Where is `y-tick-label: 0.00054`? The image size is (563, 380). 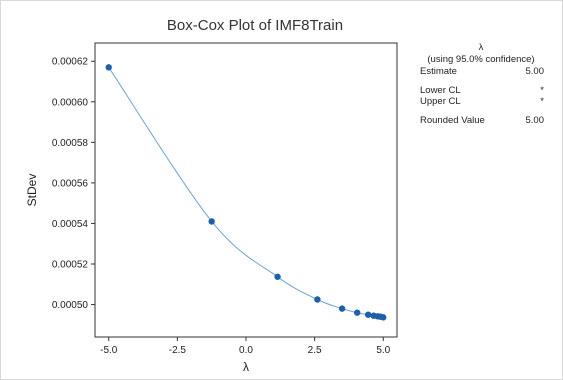
y-tick-label: 0.00054 is located at coordinates (70, 224).